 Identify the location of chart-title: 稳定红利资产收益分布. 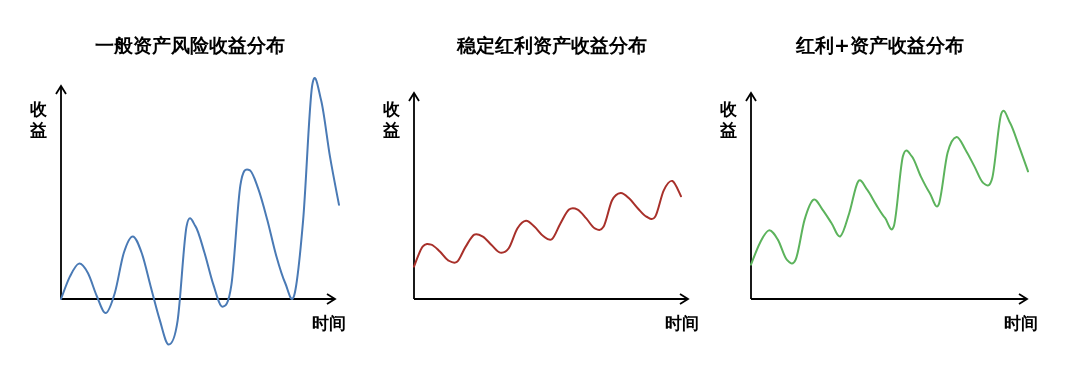
(551, 45).